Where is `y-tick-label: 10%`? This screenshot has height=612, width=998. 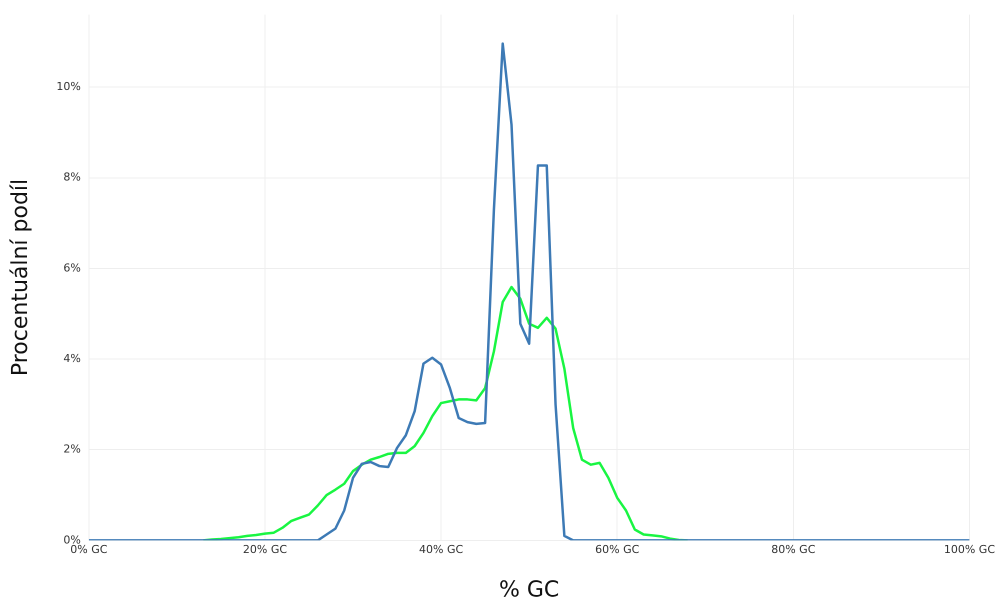
y-tick-label: 10% is located at coordinates (68, 86).